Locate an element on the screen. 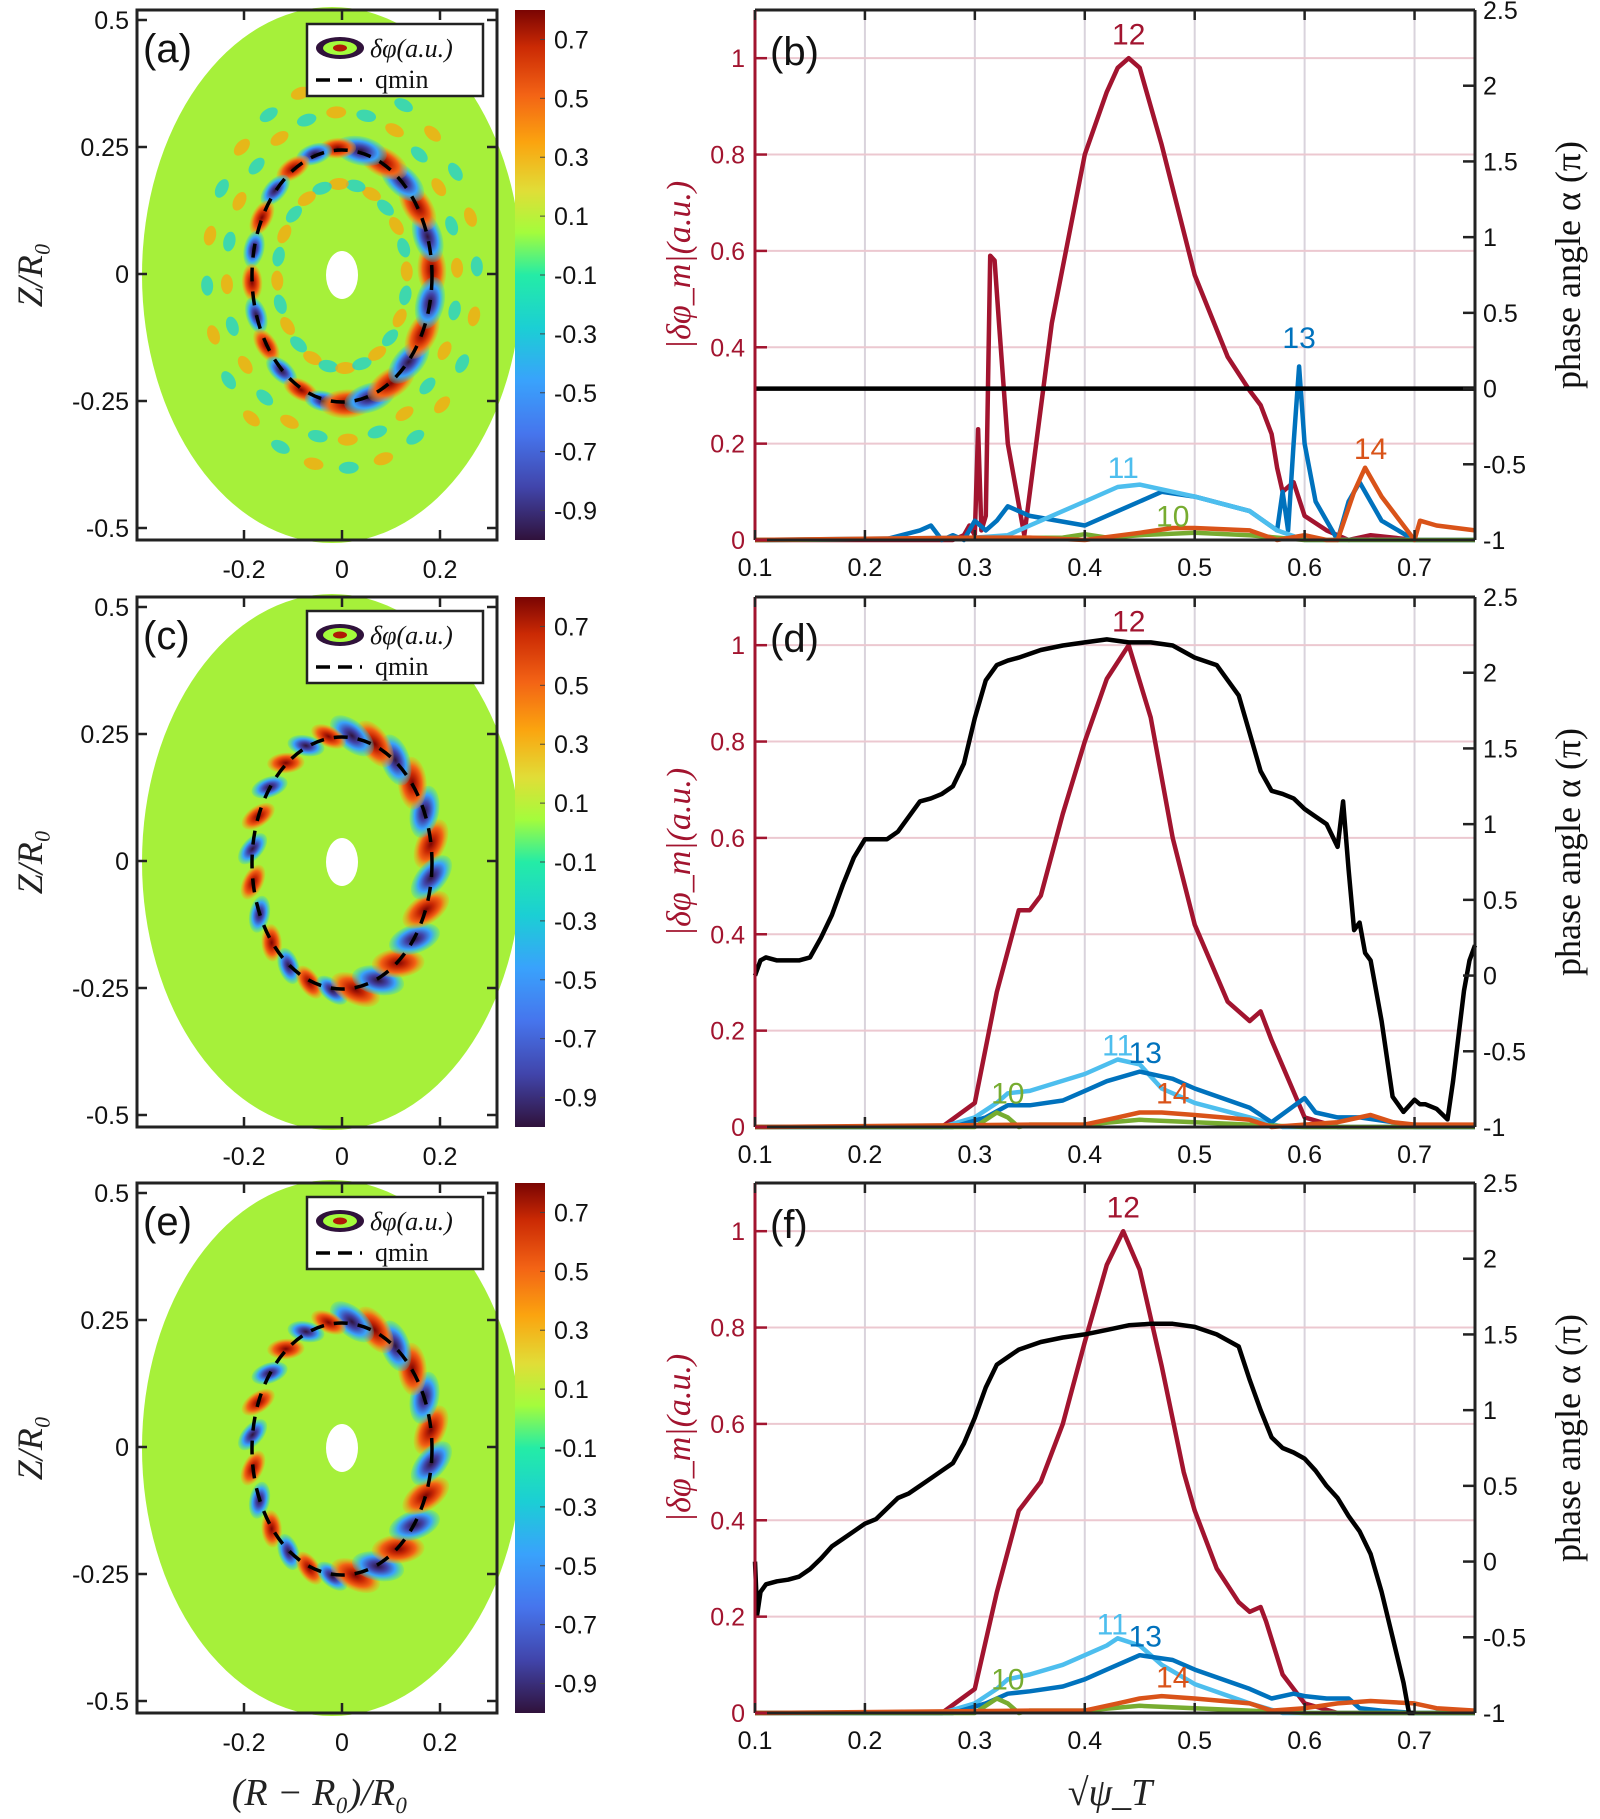 The image size is (1600, 1819). y-tick-label: 0 is located at coordinates (122, 275).